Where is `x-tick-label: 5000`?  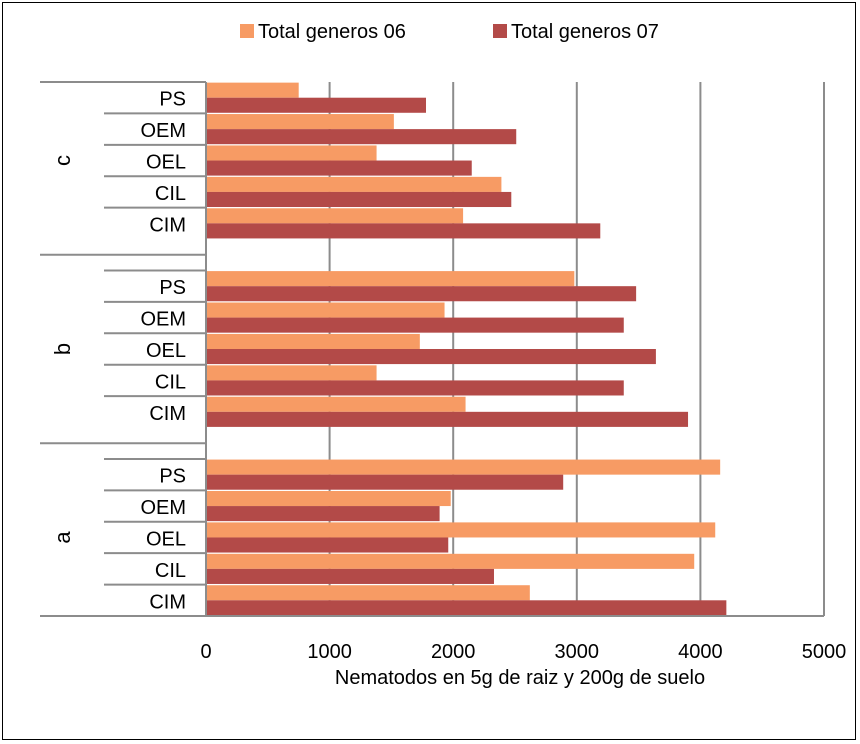
x-tick-label: 5000 is located at coordinates (824, 652).